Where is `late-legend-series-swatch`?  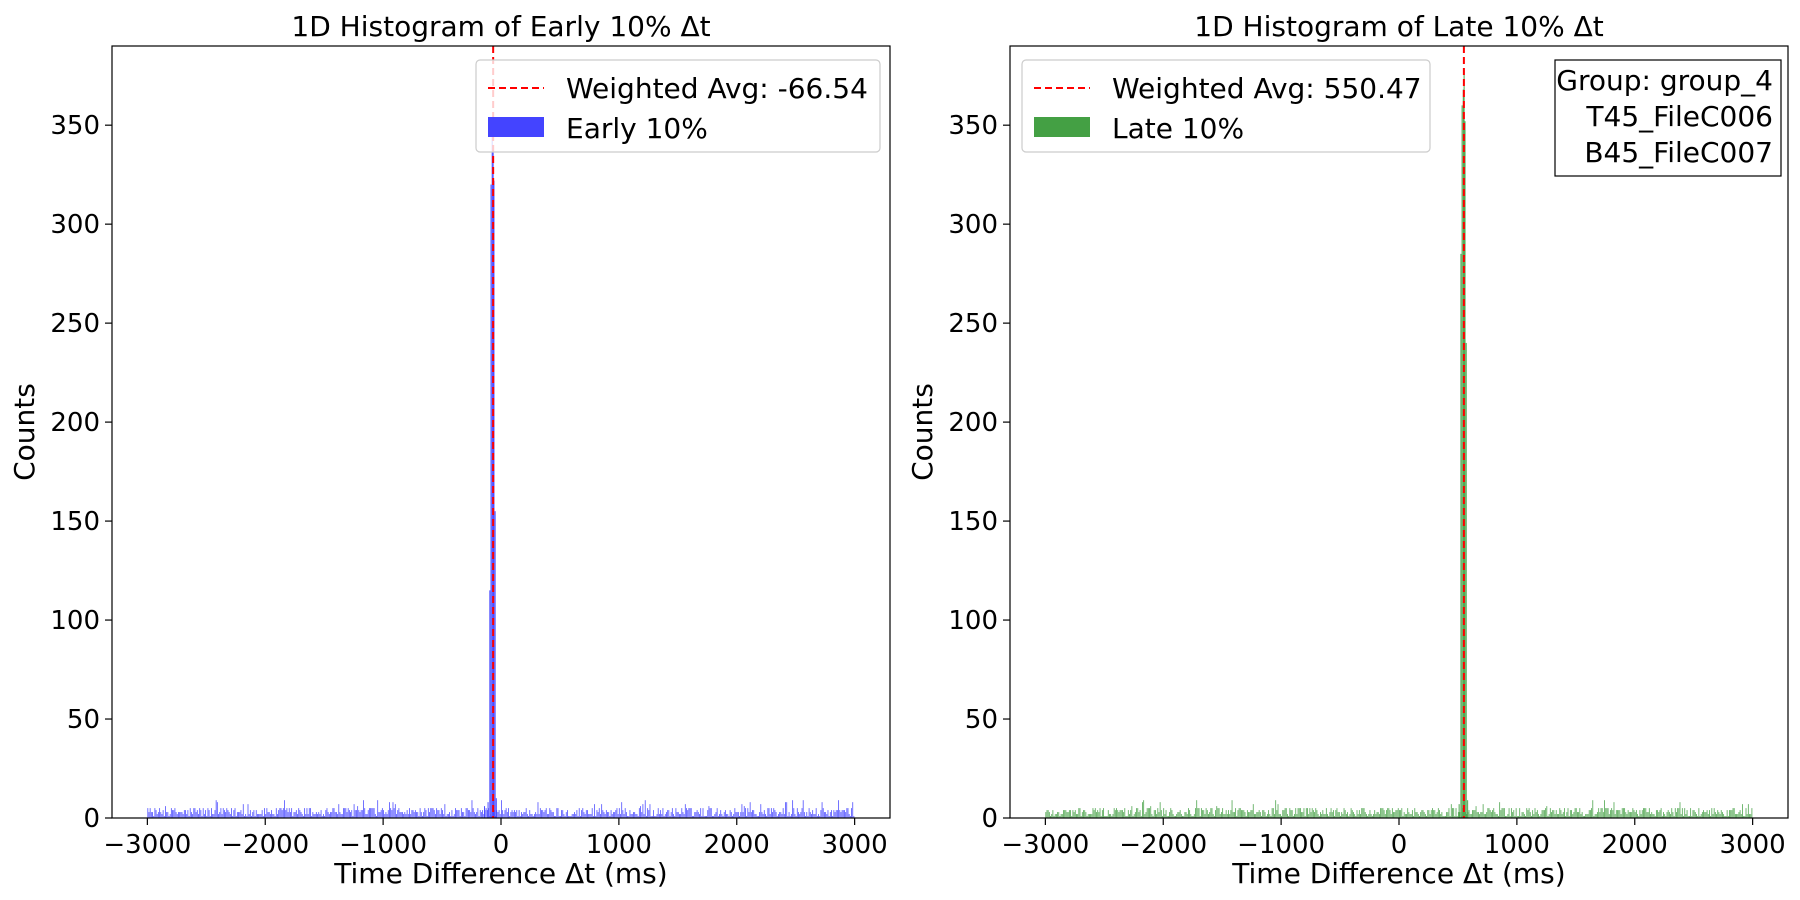 late-legend-series-swatch is located at coordinates (1062, 127).